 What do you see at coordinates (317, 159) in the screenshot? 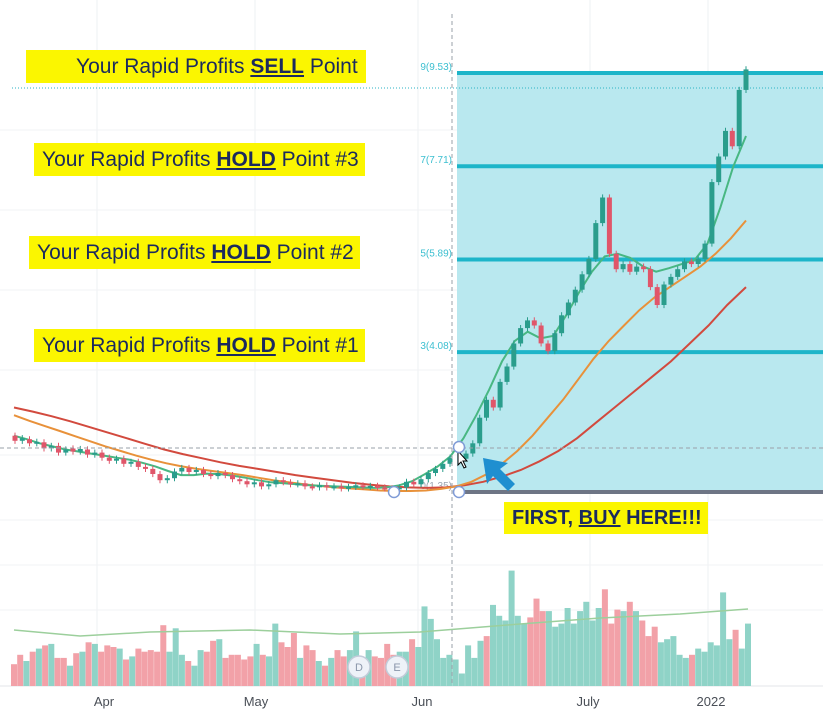
I see `callout-suffix: Point #3` at bounding box center [317, 159].